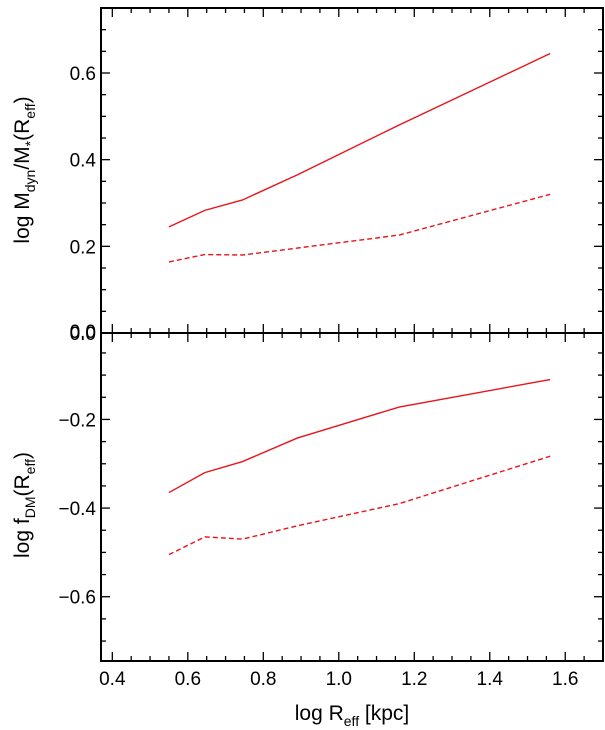  I want to click on top-y-tick-label: 0.0, so click(83, 334).